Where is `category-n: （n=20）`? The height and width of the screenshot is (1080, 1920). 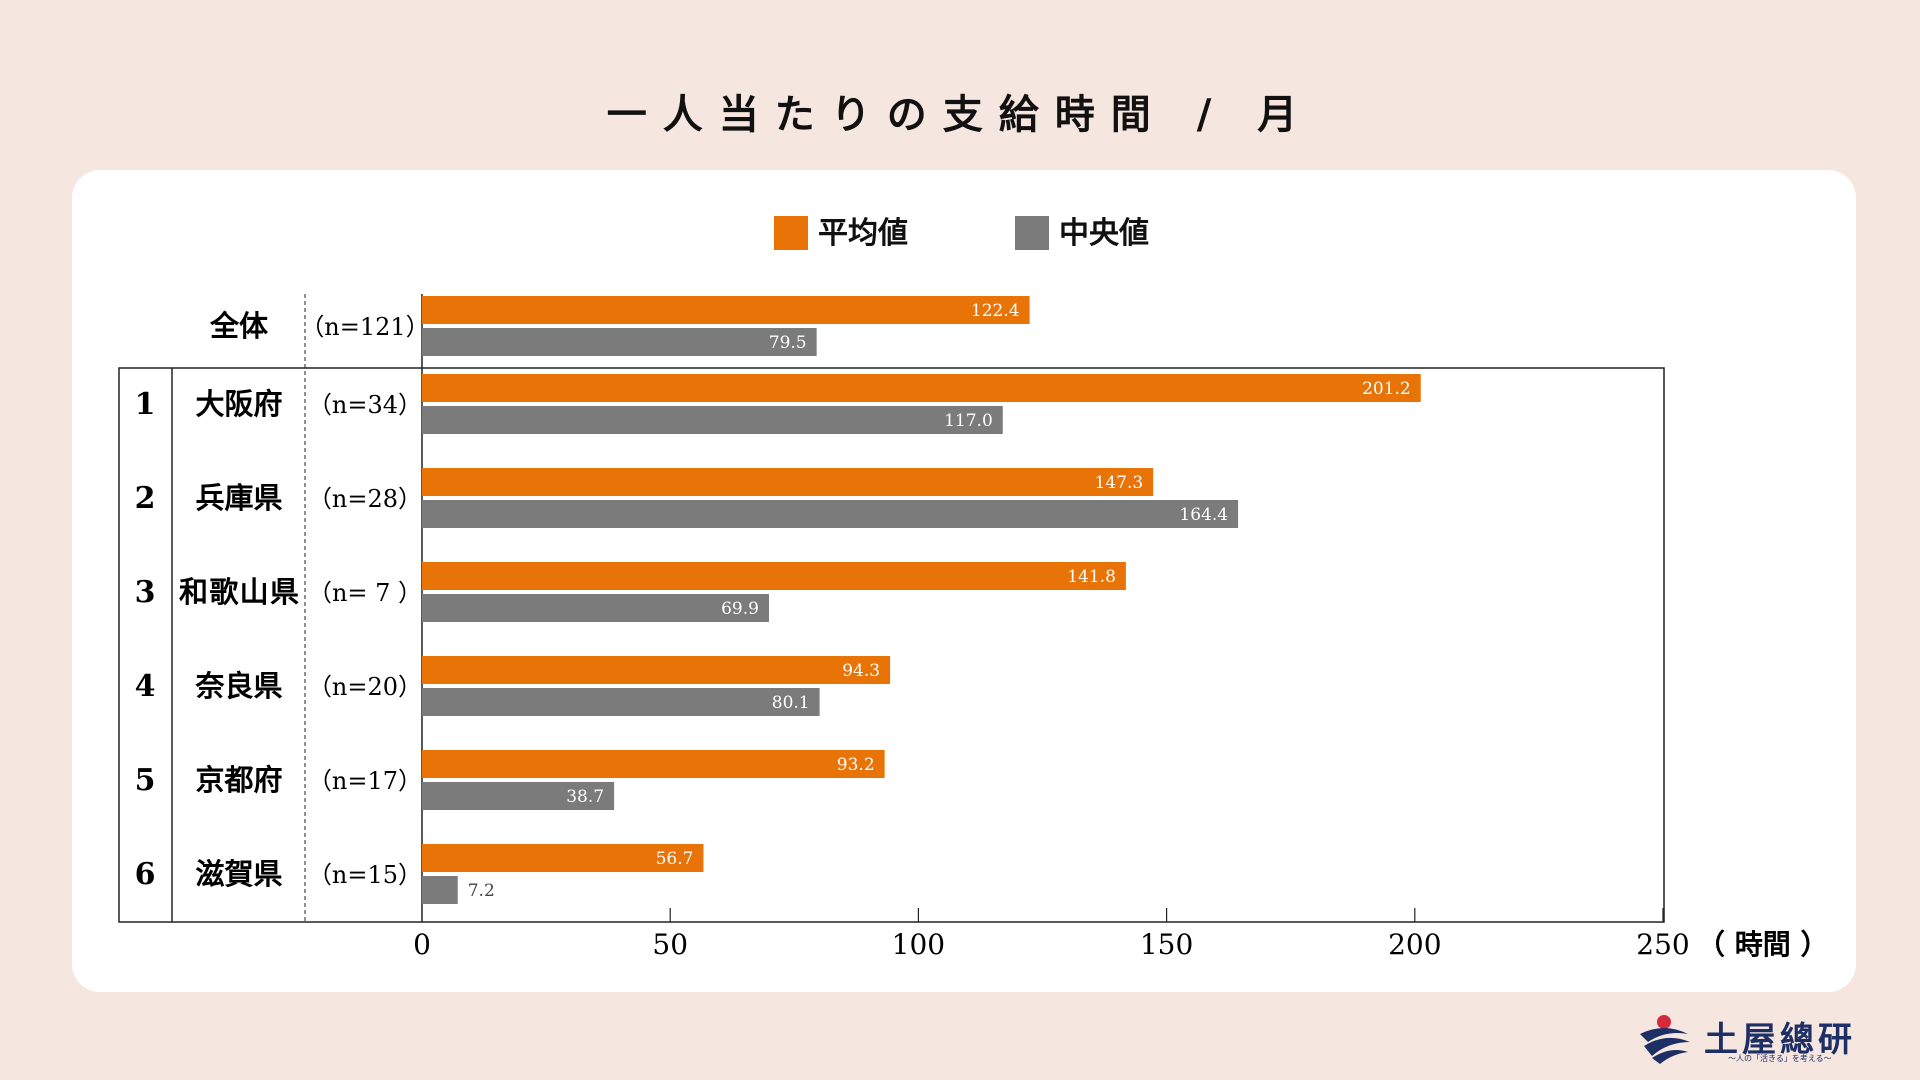
category-n: （n=20） is located at coordinates (365, 687).